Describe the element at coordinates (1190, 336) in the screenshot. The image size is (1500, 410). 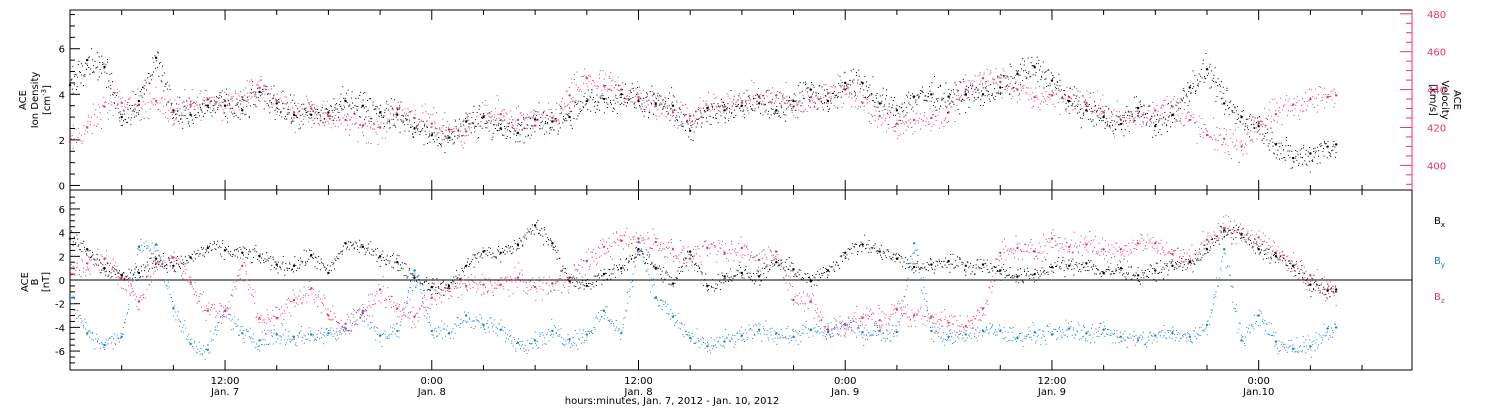
I see `by-data-point` at that location.